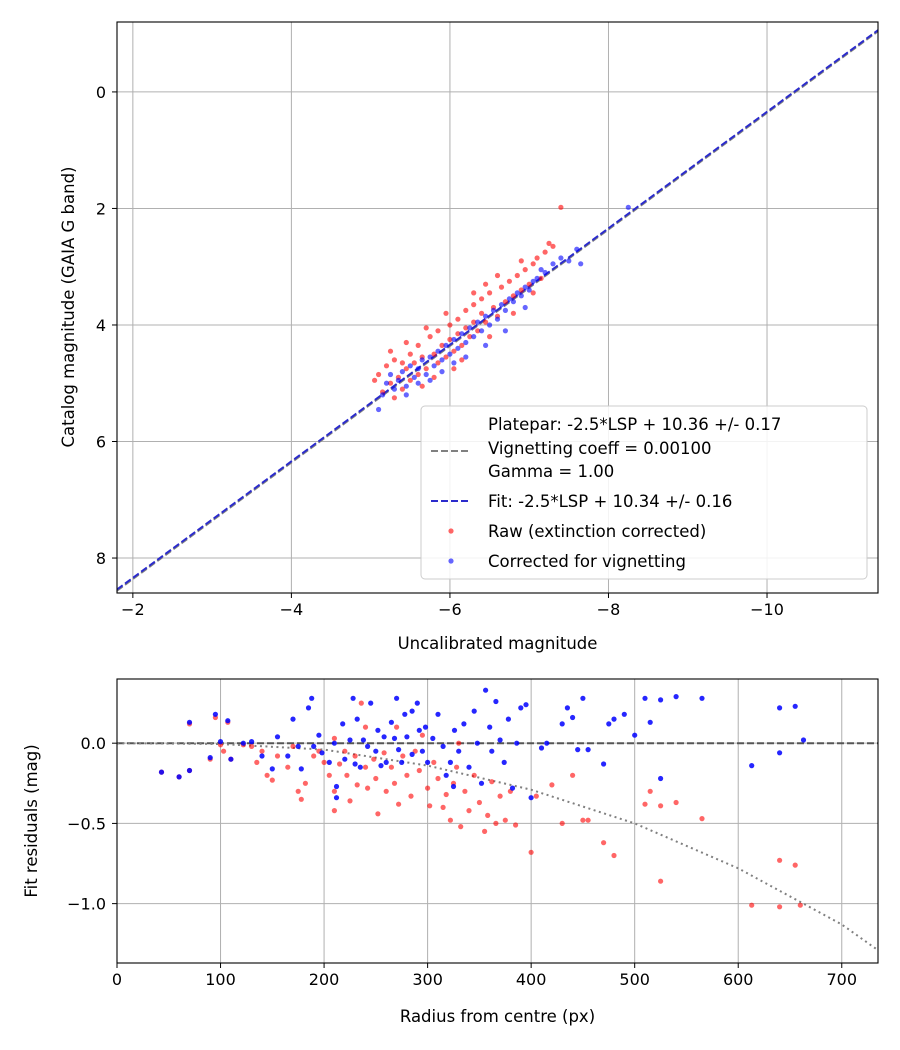 This screenshot has width=900, height=1050. What do you see at coordinates (451, 531) in the screenshot?
I see `legend-swatch-raw` at bounding box center [451, 531].